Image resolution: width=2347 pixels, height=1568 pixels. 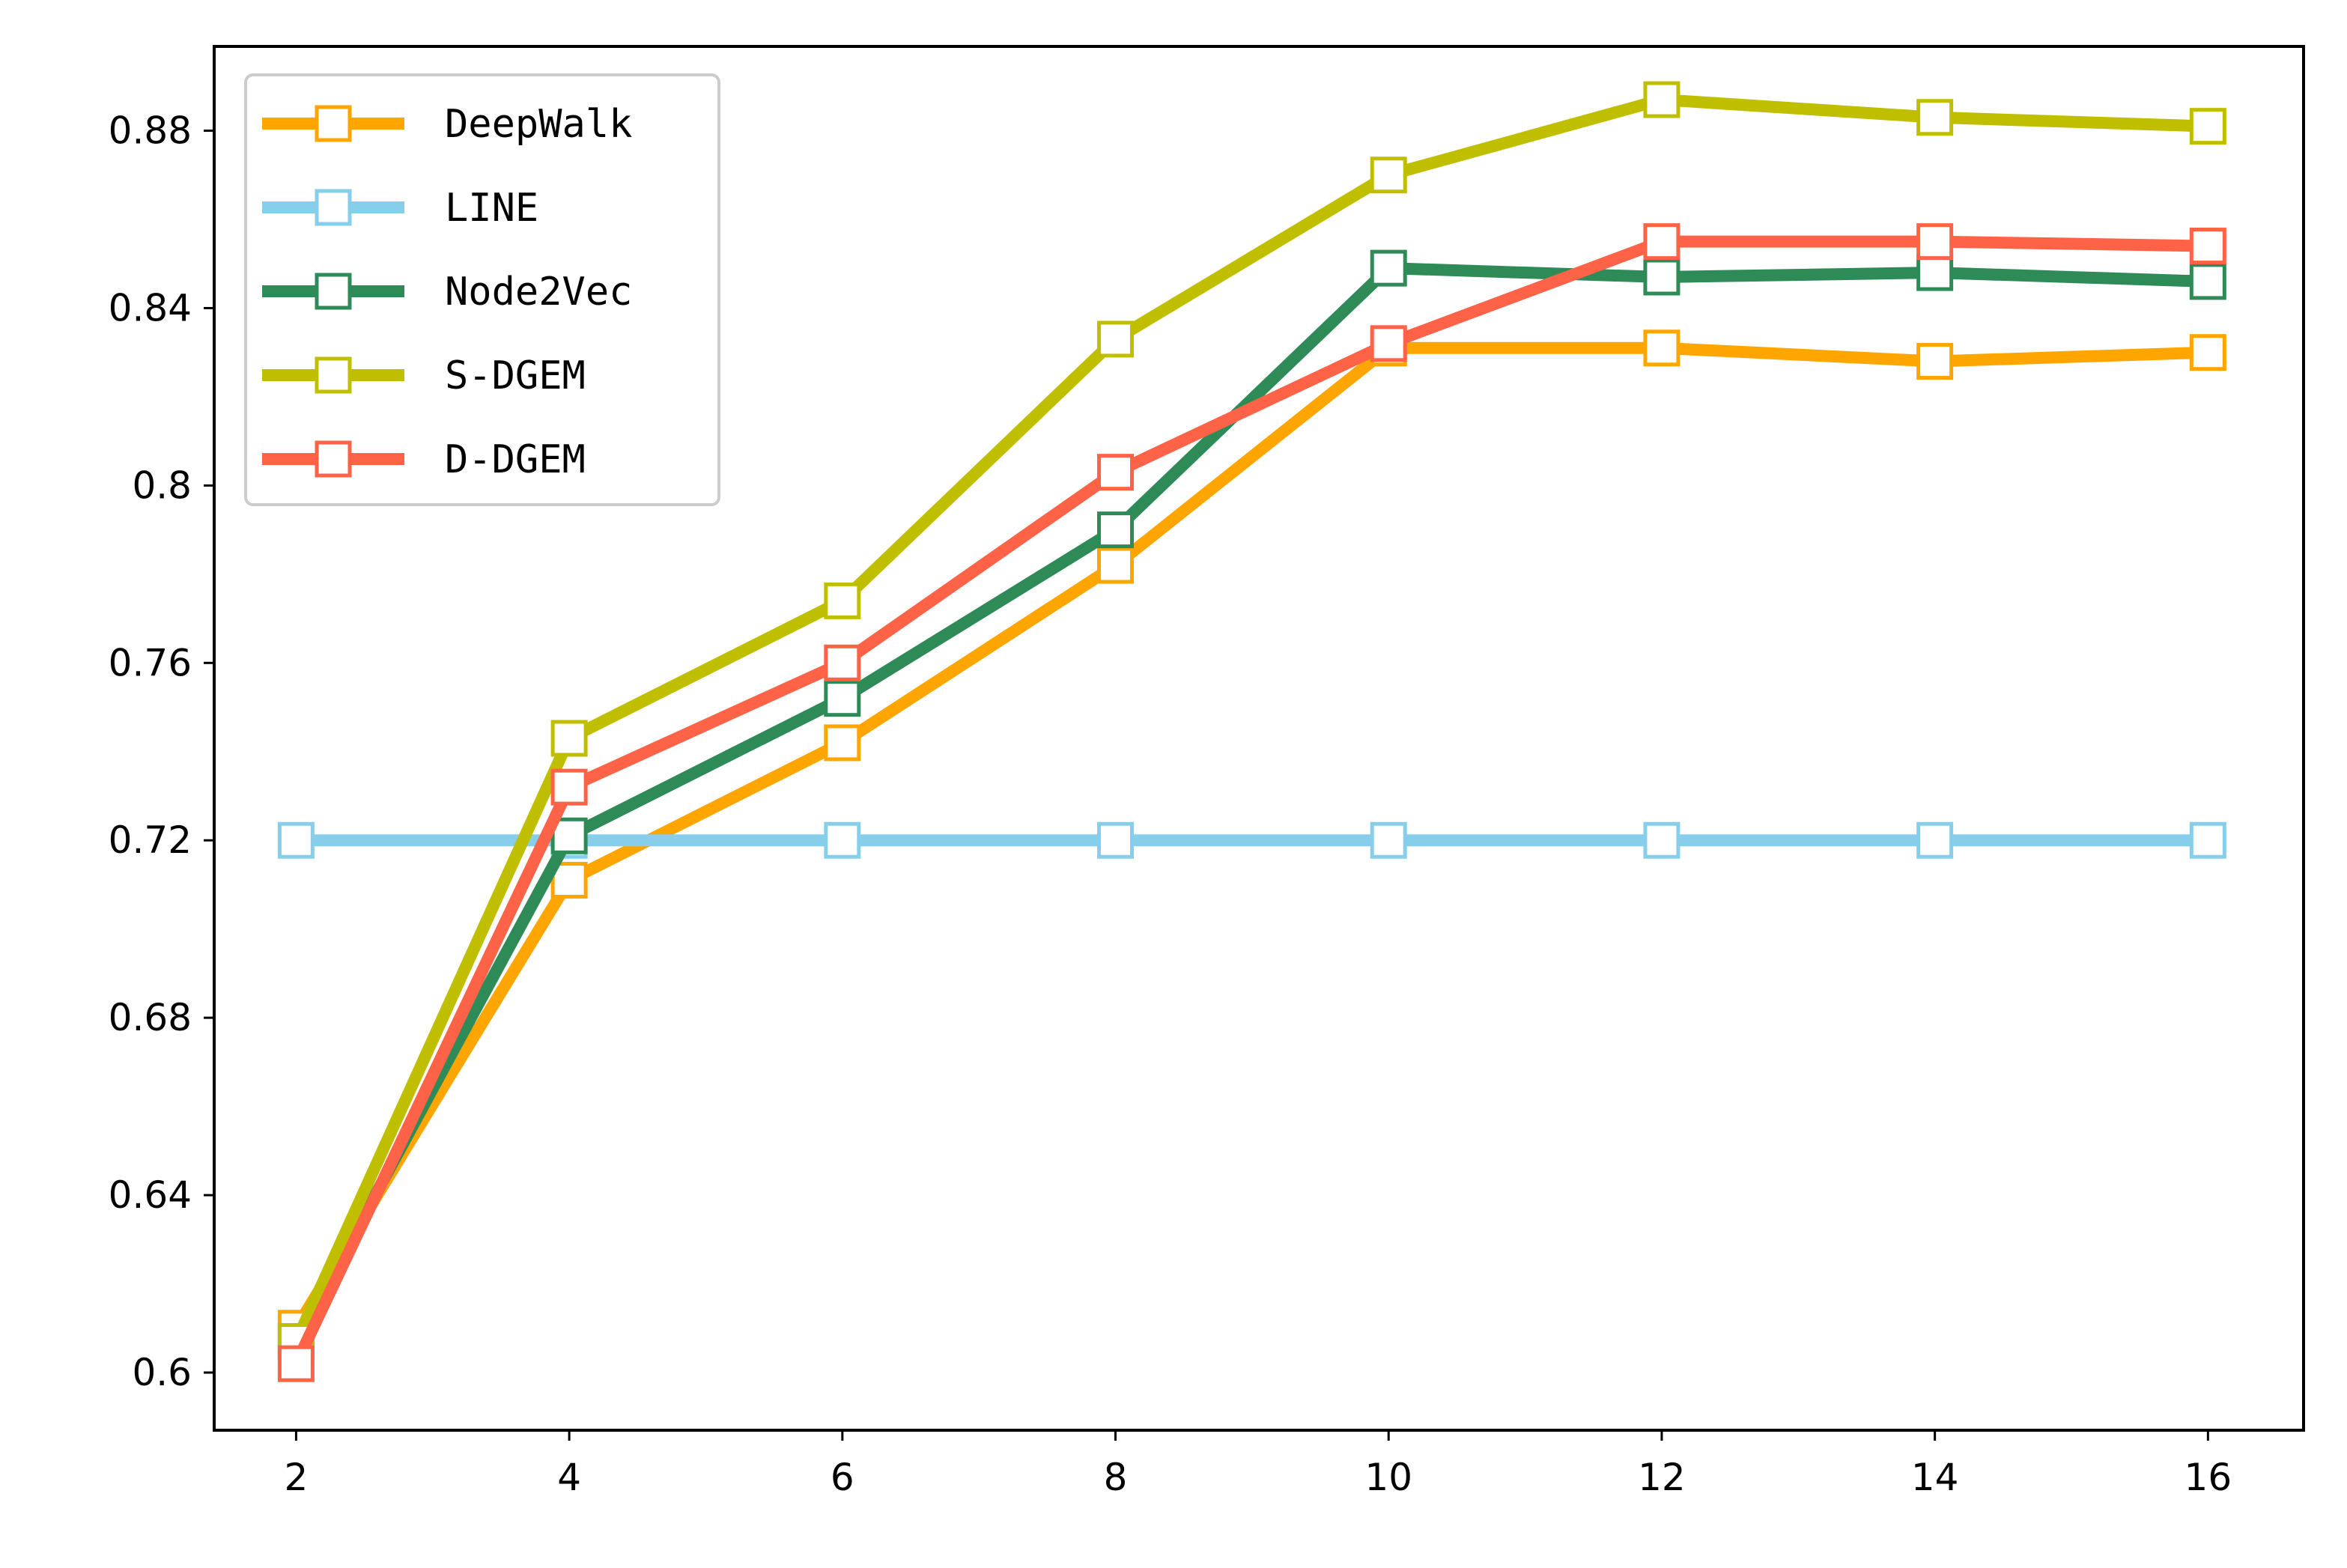 I want to click on legend-box, so click(x=482, y=289).